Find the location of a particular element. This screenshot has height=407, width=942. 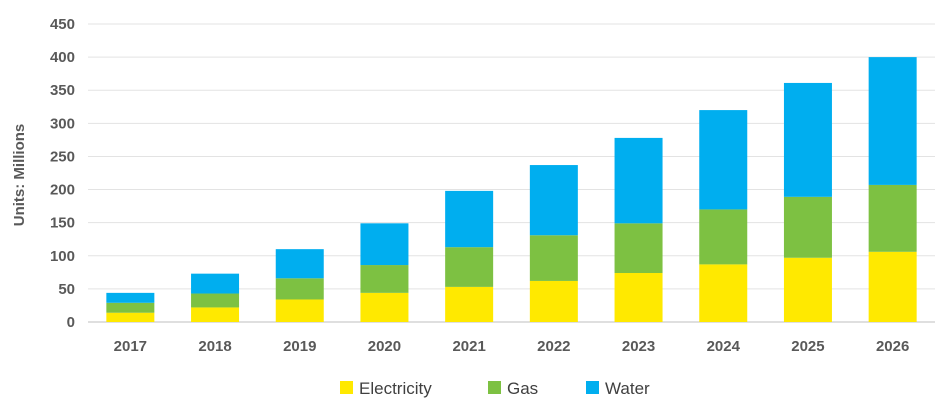

bar-water-2021 is located at coordinates (469, 219).